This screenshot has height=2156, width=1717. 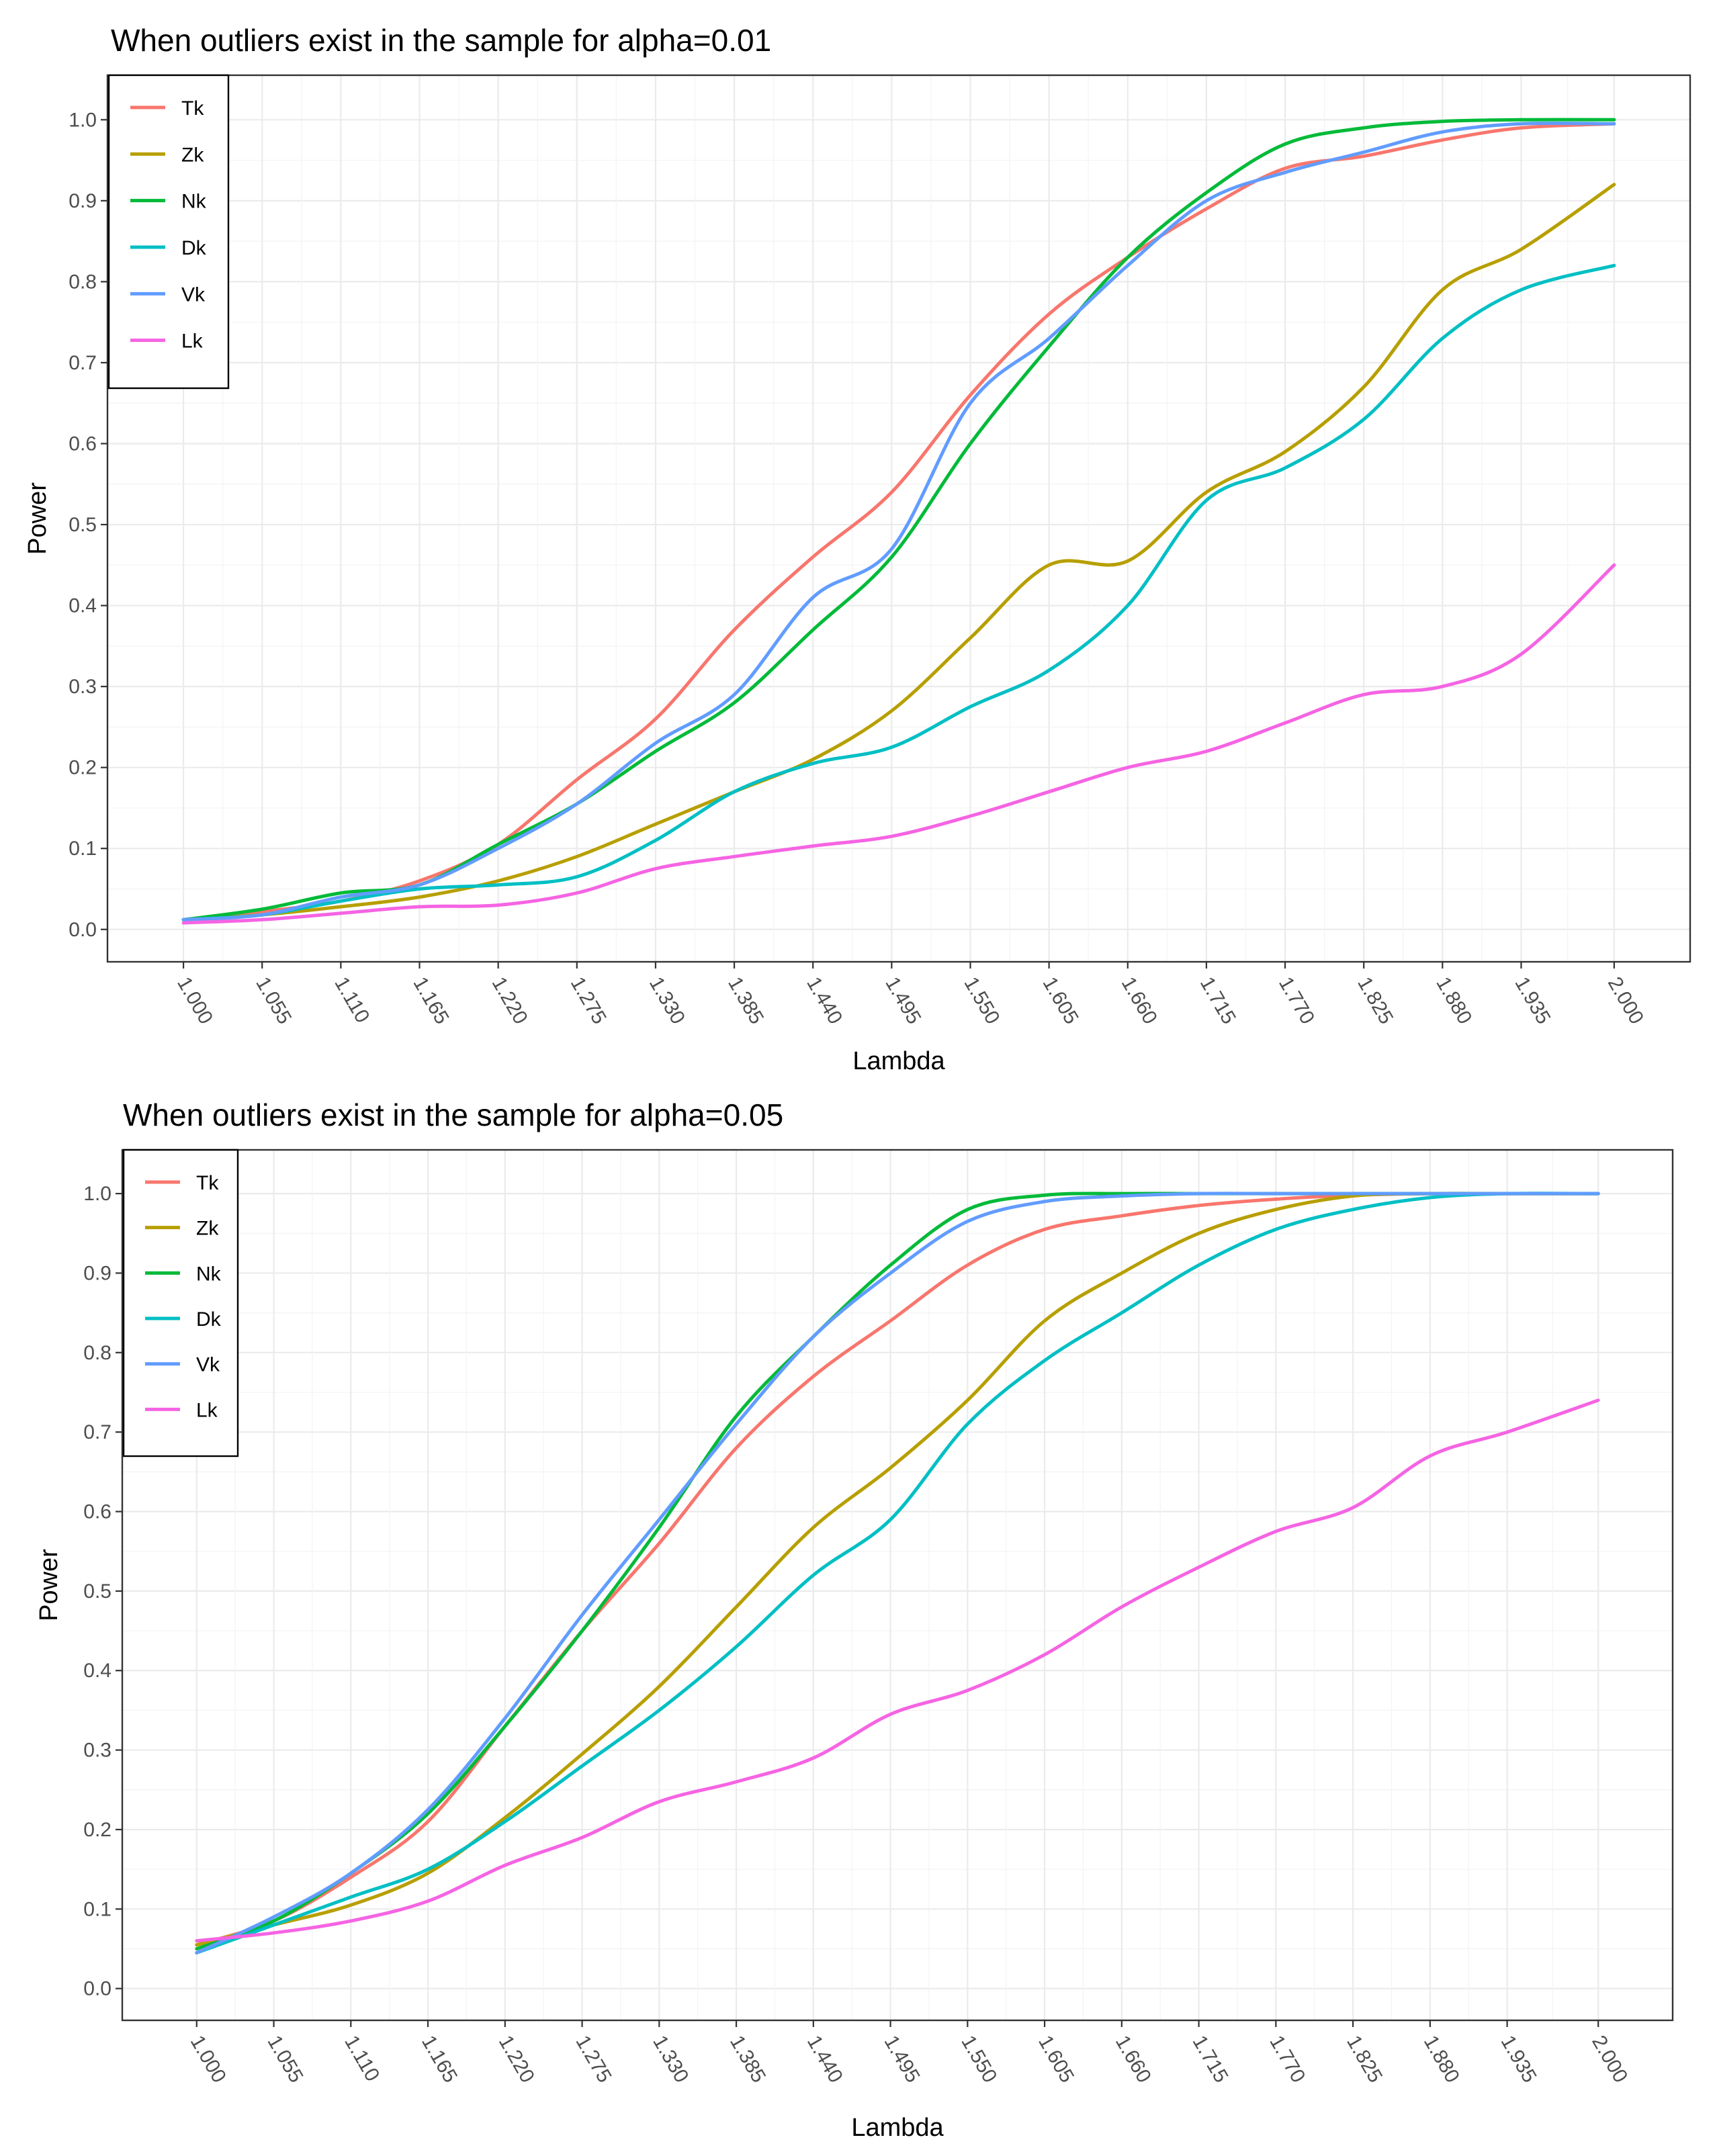 I want to click on legend-box, so click(x=180, y=1303).